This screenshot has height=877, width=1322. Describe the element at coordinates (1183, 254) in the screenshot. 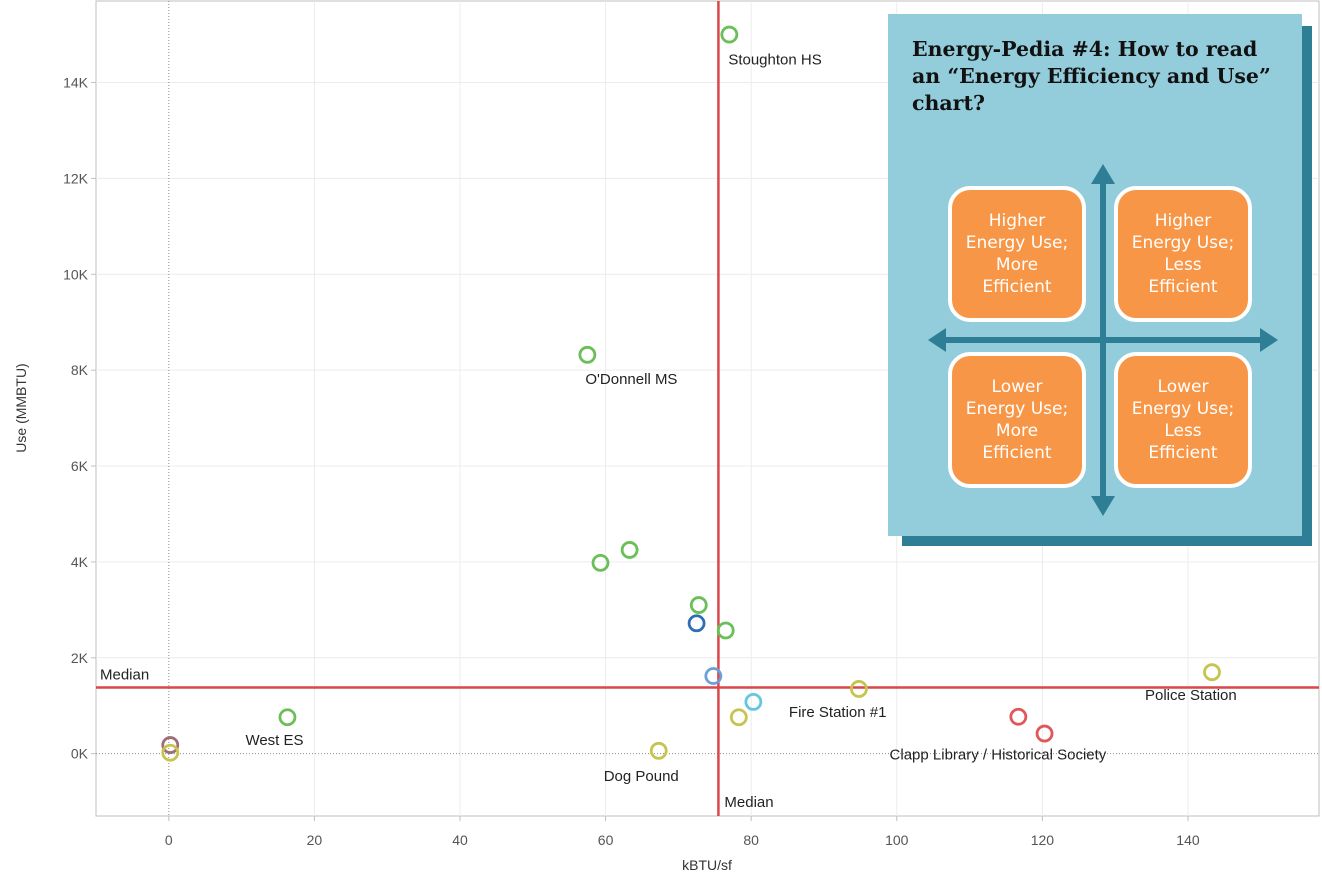

I see `quadrant-top-right: Higher Energy Use; Less Efficient` at that location.